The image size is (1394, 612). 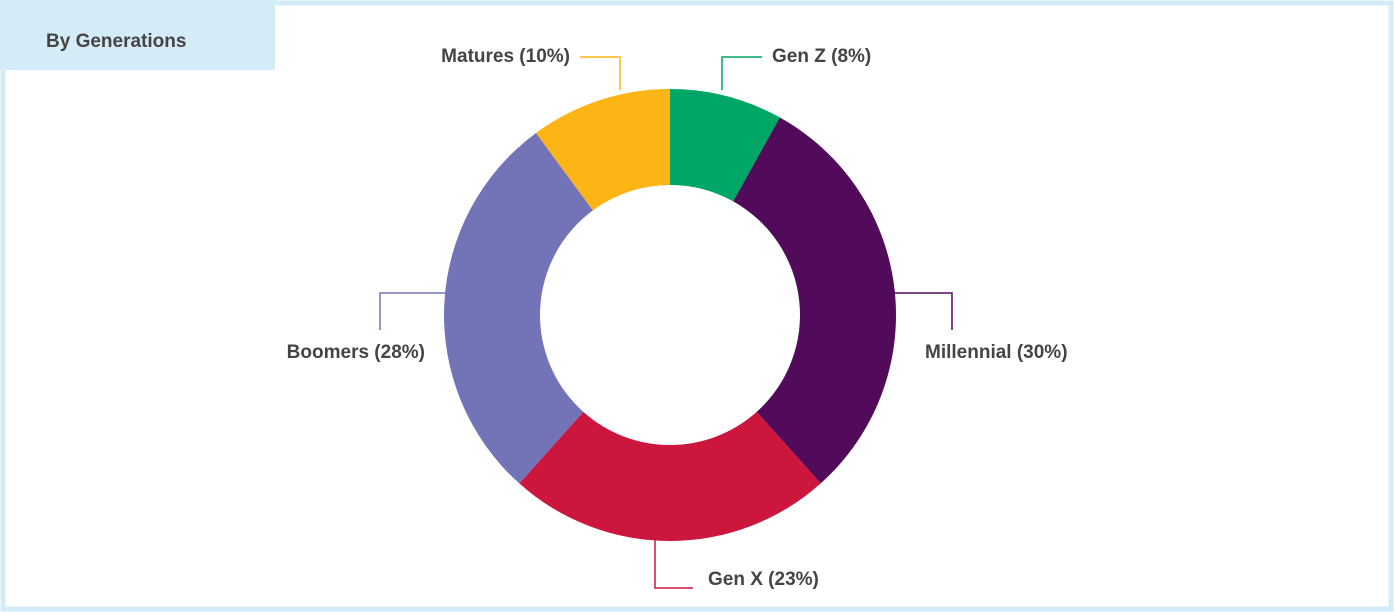 I want to click on slice-label: Millennial (30%), so click(x=996, y=352).